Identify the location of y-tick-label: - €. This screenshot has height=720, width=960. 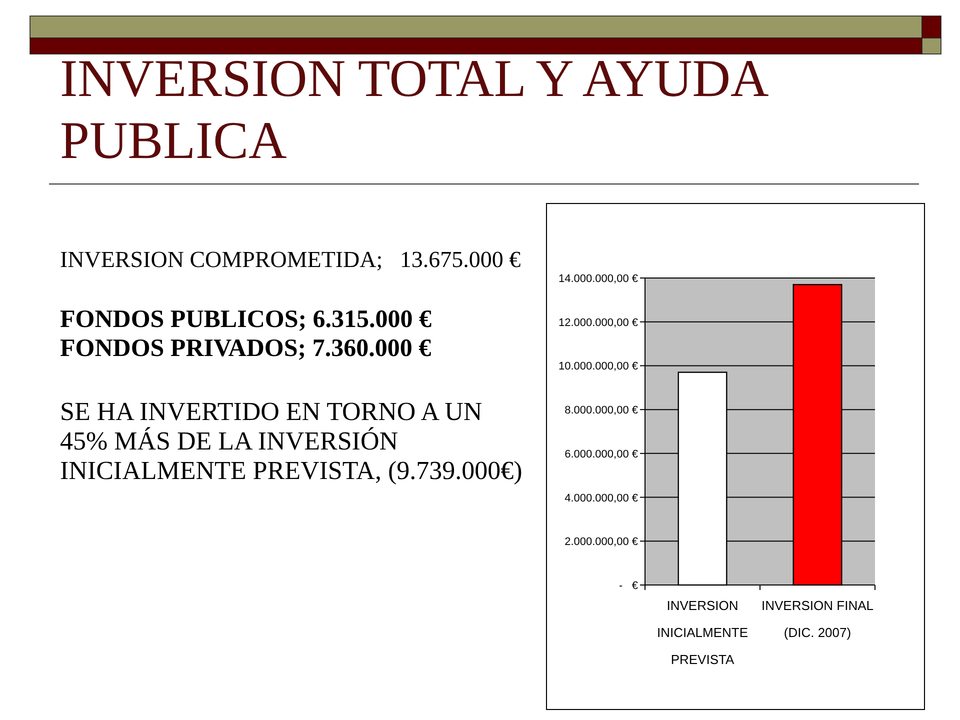
(628, 586).